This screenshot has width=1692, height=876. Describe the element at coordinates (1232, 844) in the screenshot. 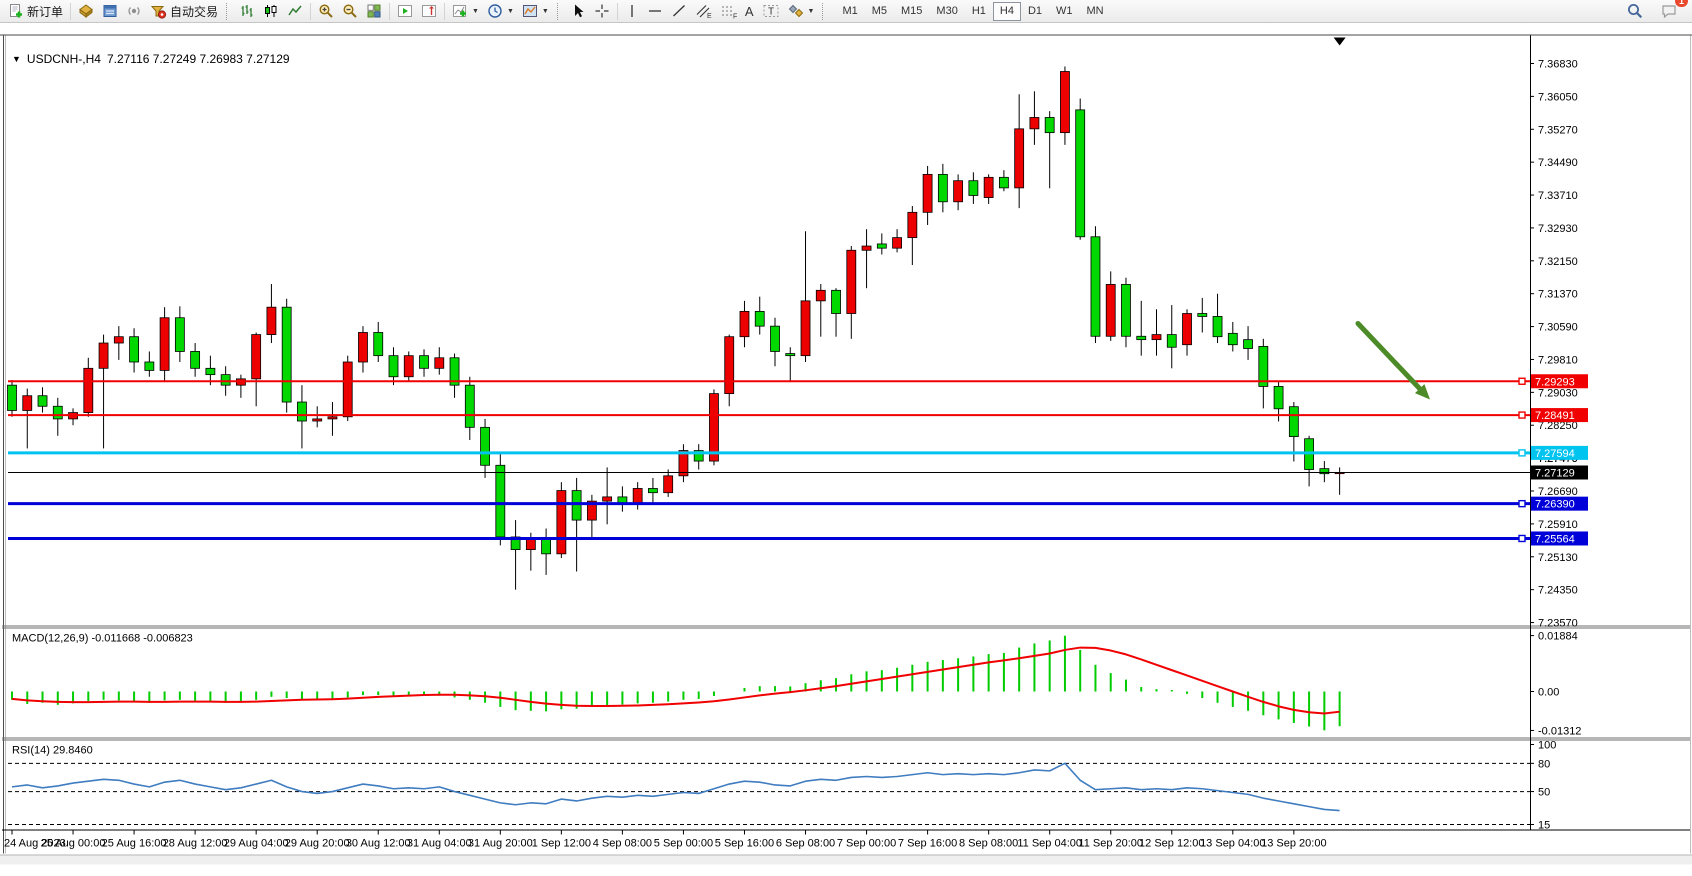

I see `time-tick-label: 13 Sep 04:00` at that location.